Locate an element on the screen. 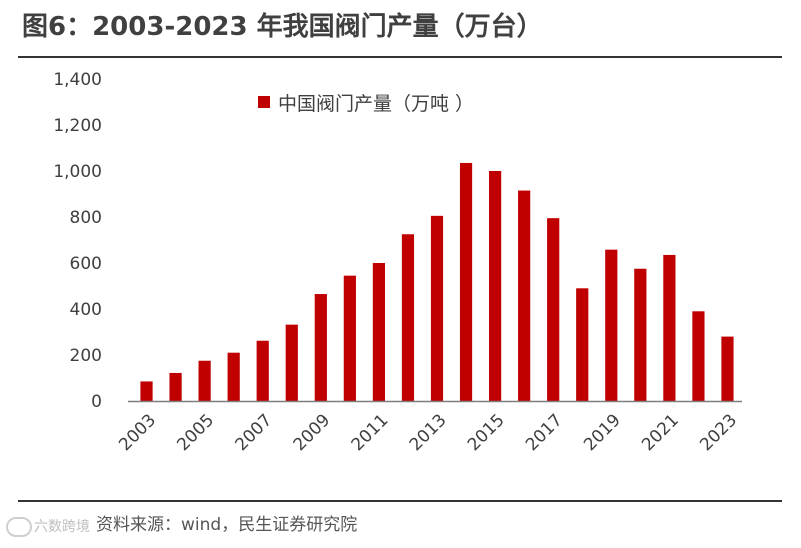 The width and height of the screenshot is (801, 548). watermark: 六数跨境 is located at coordinates (48, 526).